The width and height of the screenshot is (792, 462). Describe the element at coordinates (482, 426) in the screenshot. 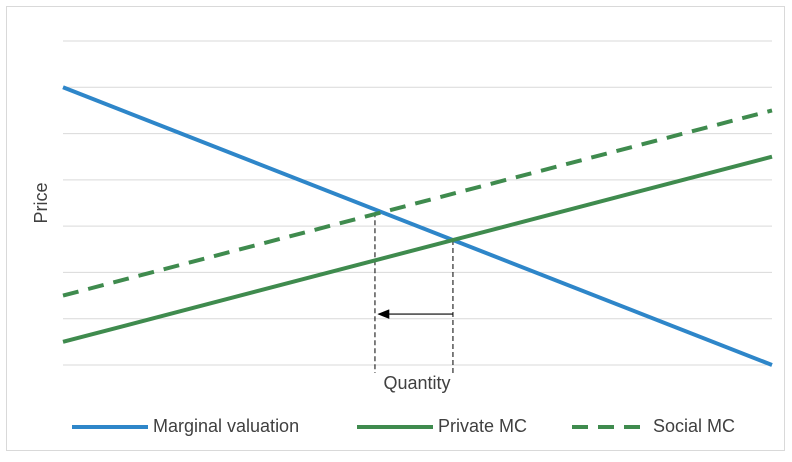

I see `legend-label: Private MC` at that location.